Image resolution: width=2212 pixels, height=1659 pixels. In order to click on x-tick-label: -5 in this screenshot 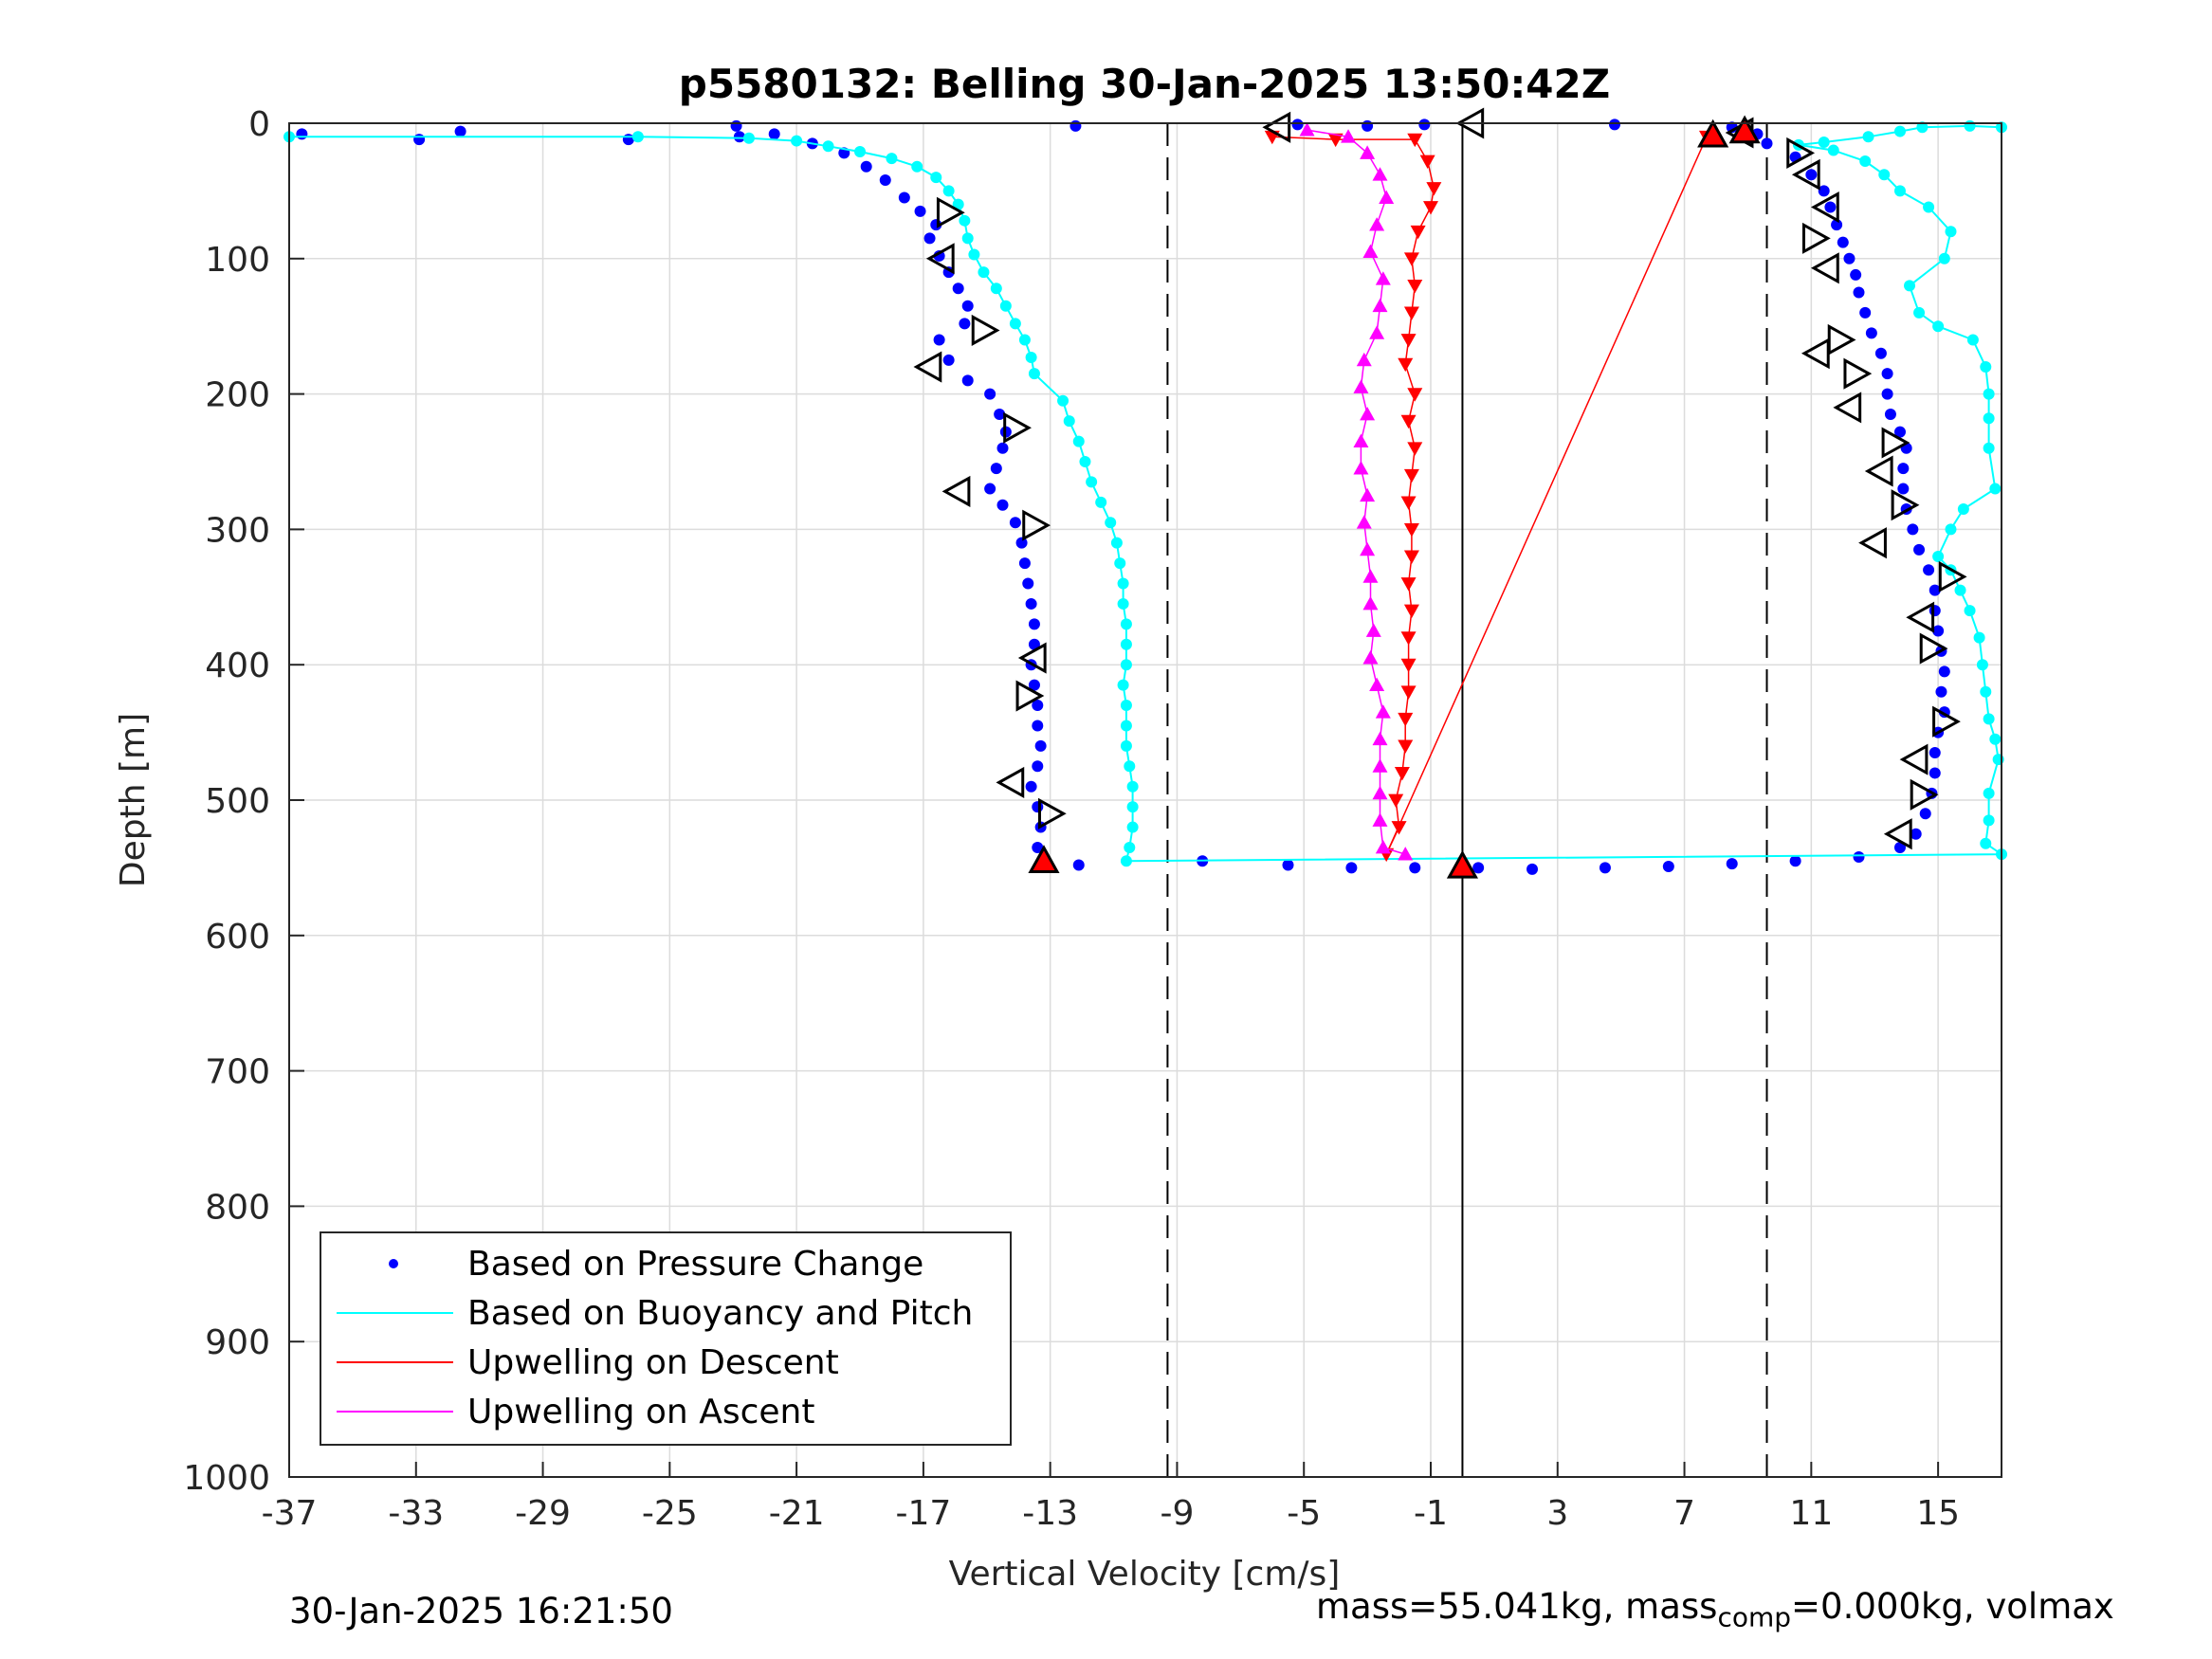, I will do `click(1304, 1513)`.